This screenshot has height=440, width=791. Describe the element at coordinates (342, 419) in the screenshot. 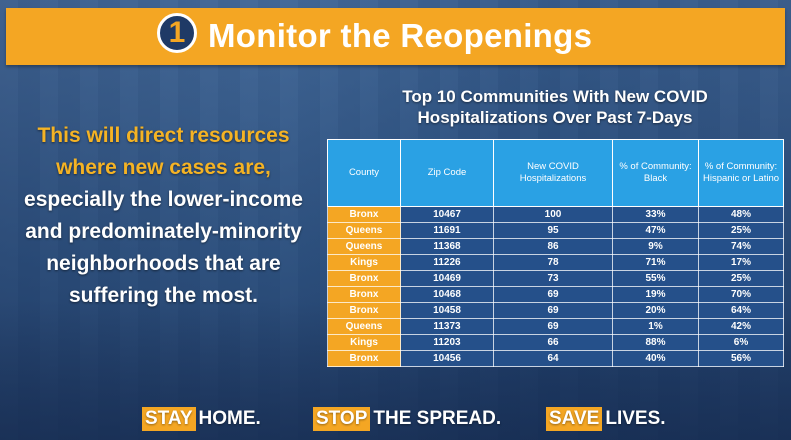

I see `footer-tag: STOP` at that location.